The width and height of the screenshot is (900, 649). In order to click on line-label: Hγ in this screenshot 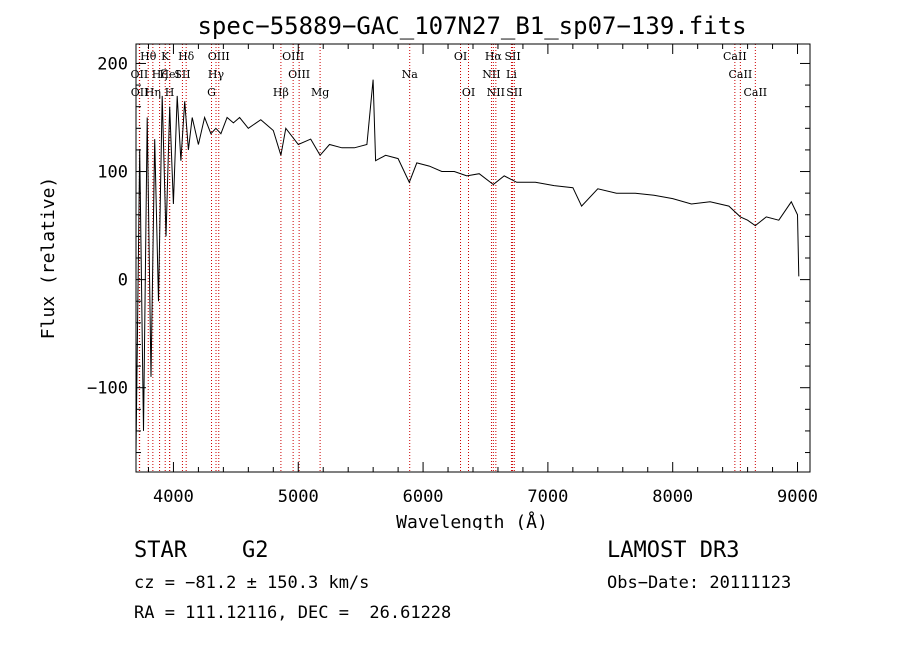, I will do `click(216, 74)`.